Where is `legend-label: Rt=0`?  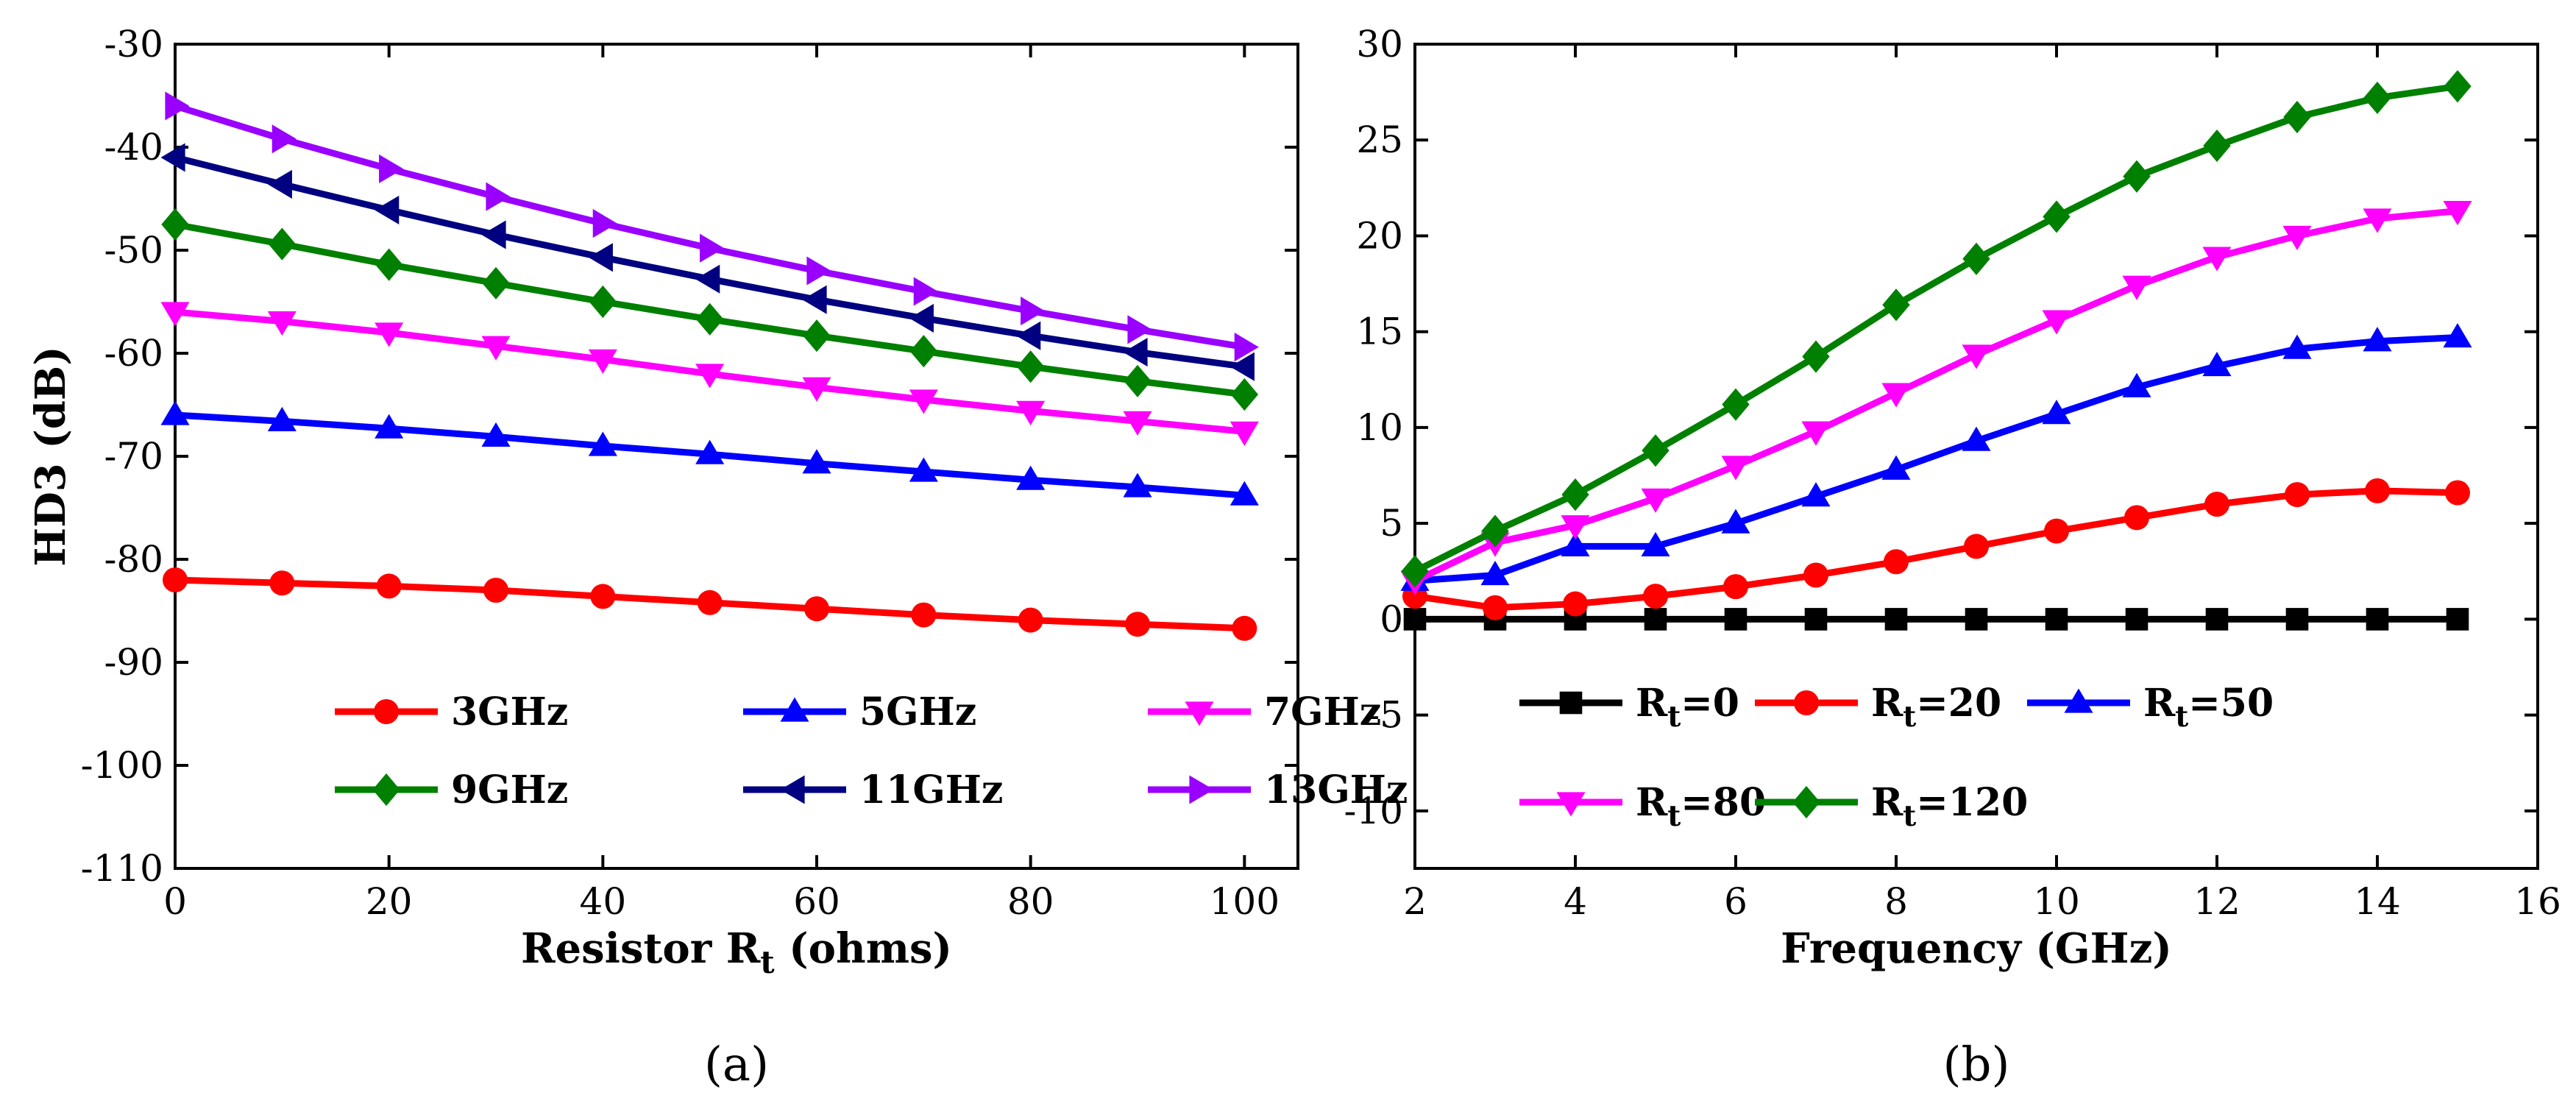
legend-label: Rt=0 is located at coordinates (1687, 708).